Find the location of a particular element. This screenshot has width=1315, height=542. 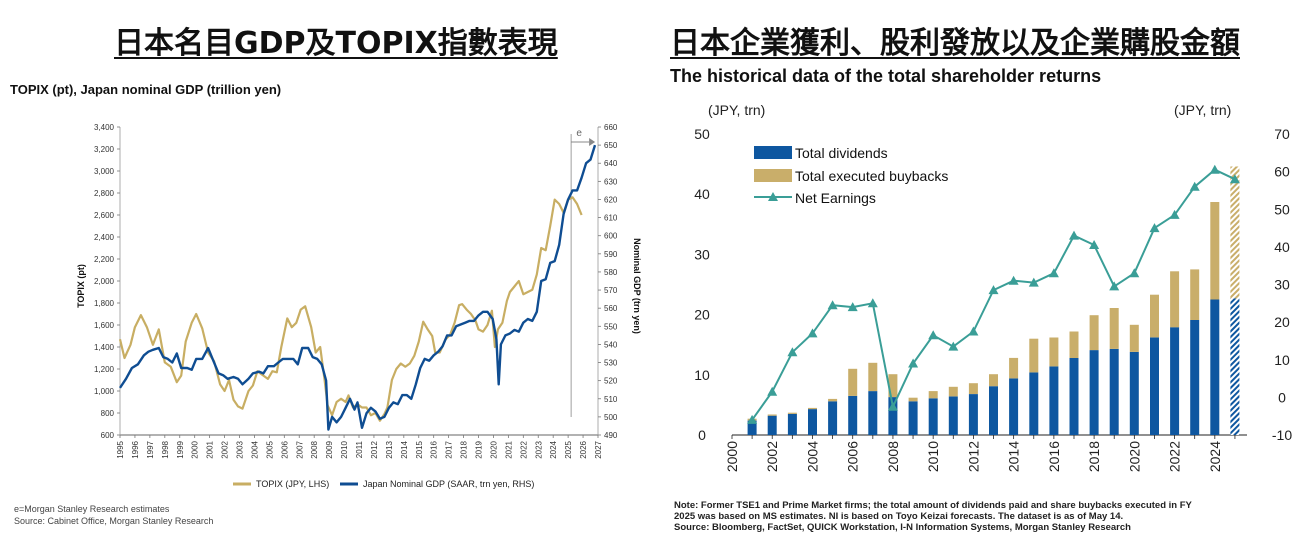

legend-swatch-buybacks is located at coordinates (773, 175).